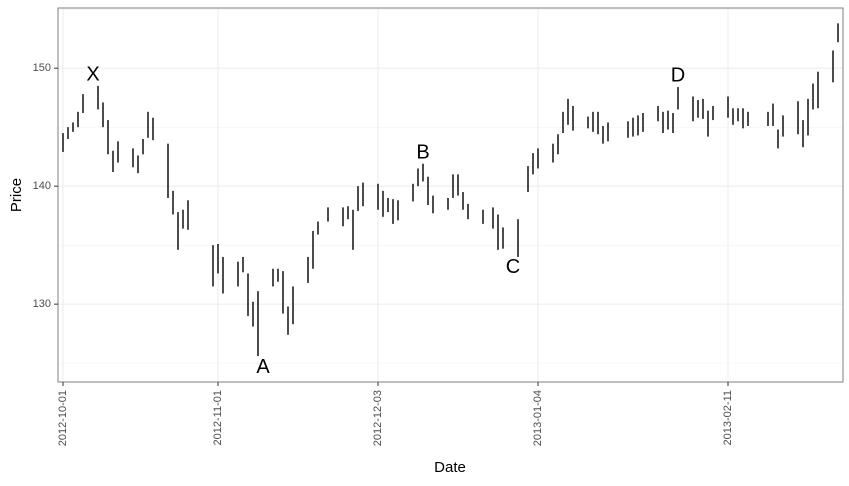 This screenshot has width=849, height=486. What do you see at coordinates (42, 304) in the screenshot?
I see `y-tick-label: 130` at bounding box center [42, 304].